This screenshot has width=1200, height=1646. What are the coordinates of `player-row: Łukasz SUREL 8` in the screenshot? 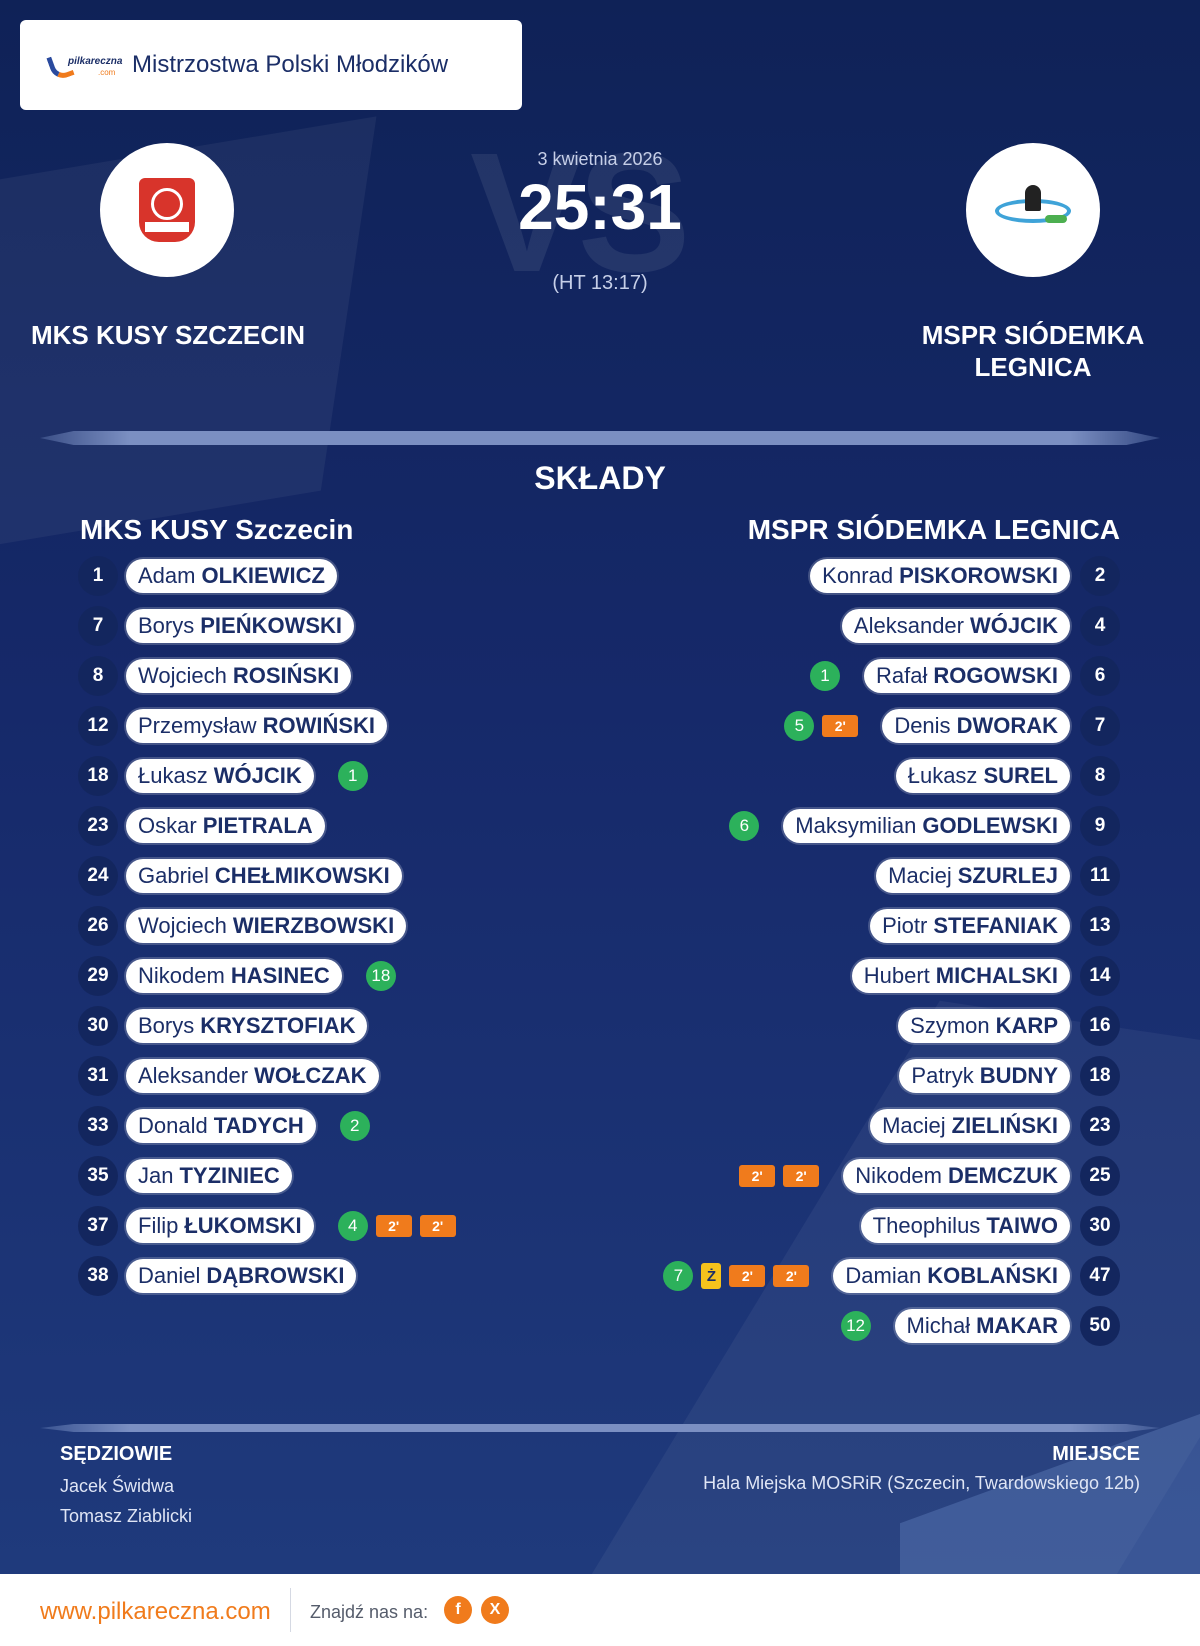 It's located at (1007, 776).